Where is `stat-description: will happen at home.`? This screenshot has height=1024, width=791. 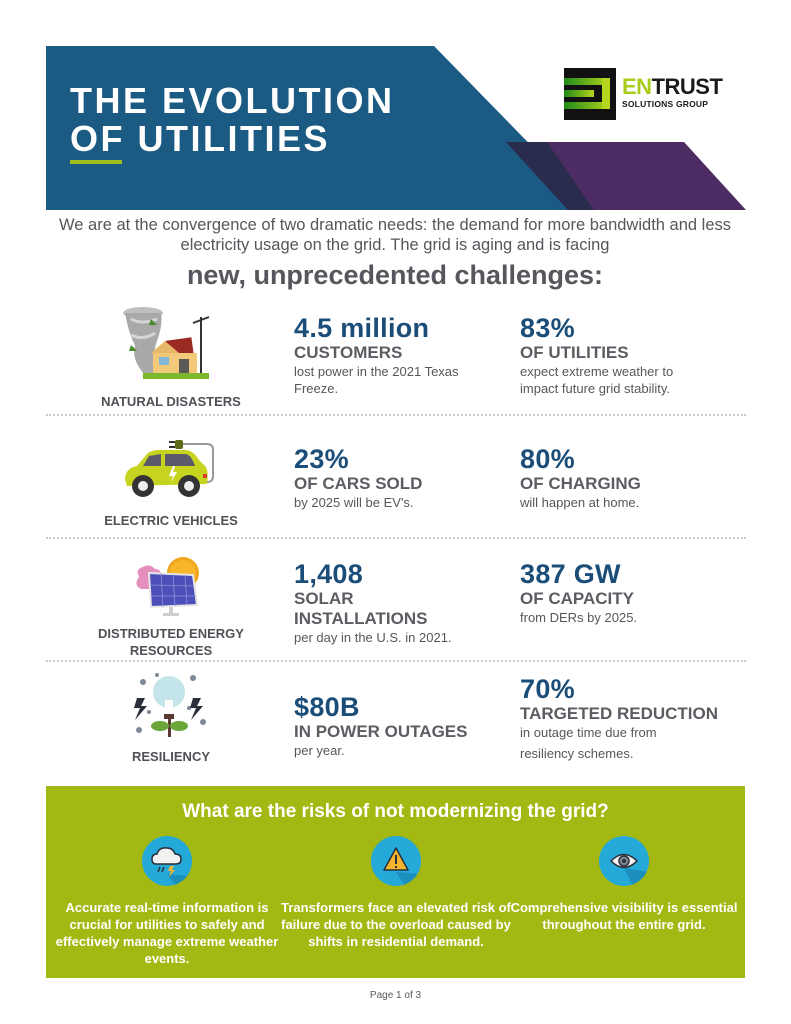
stat-description: will happen at home. is located at coordinates (580, 502).